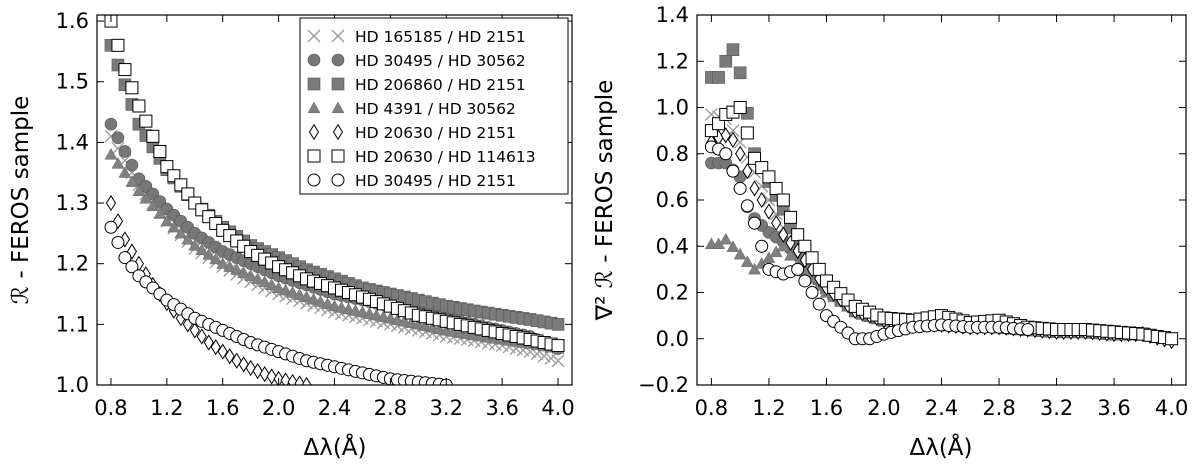 This screenshot has width=1200, height=469. I want to click on x-tick-label: 4.0, so click(1171, 408).